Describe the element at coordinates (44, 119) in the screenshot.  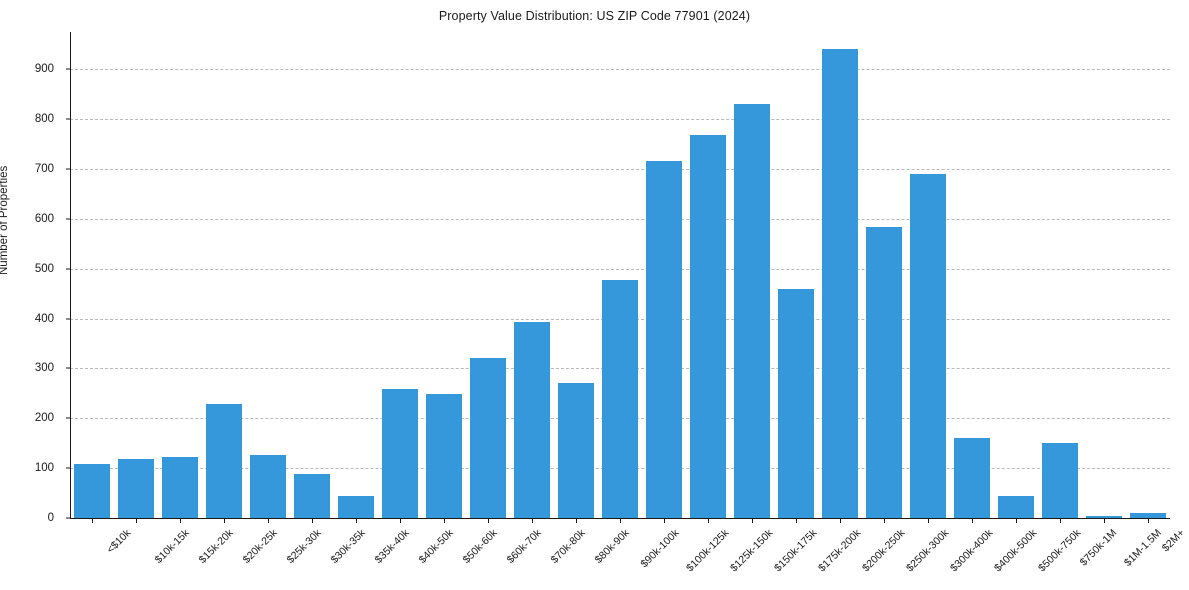
I see `y-axis-tick-label: 800` at that location.